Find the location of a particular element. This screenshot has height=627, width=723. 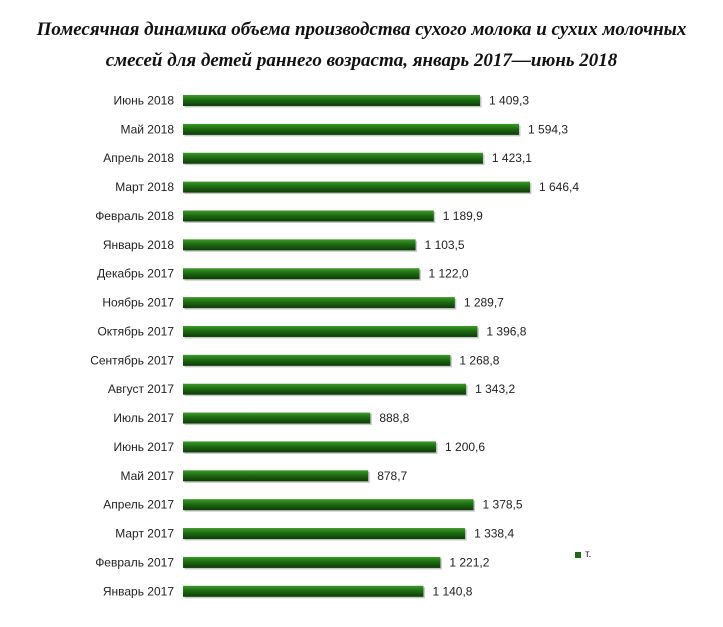

legend-label: т. is located at coordinates (588, 554).